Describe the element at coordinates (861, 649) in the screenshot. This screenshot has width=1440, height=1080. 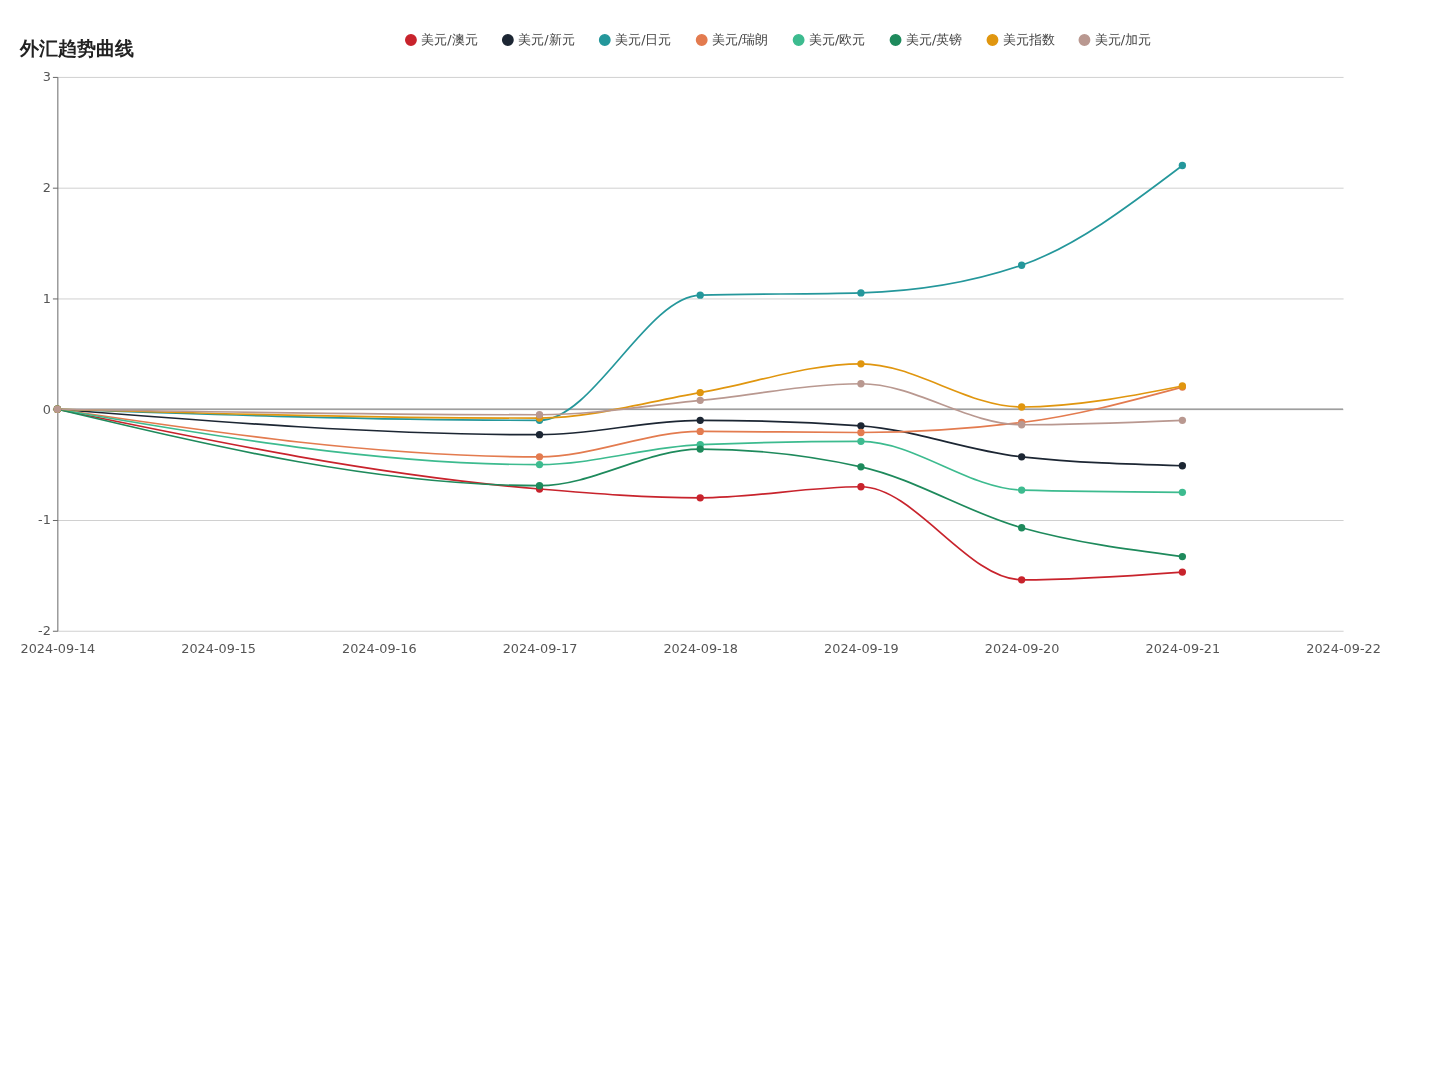
I see `x-tick-label: 2024-09-19` at that location.